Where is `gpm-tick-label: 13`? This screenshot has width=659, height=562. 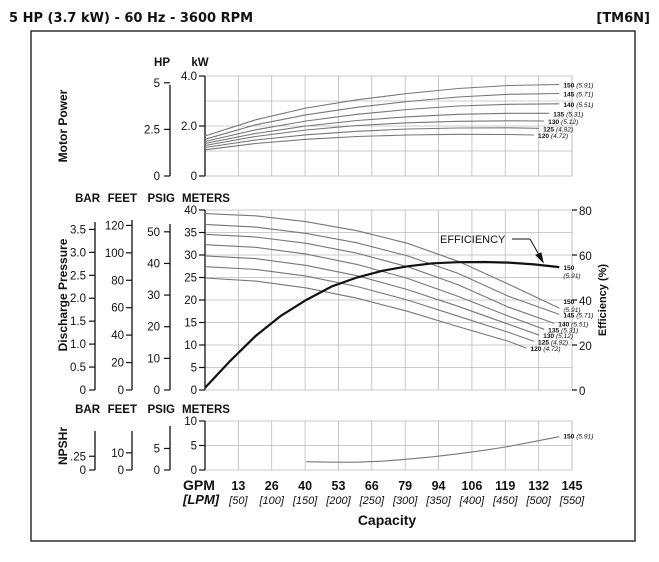
gpm-tick-label: 13 is located at coordinates (238, 486).